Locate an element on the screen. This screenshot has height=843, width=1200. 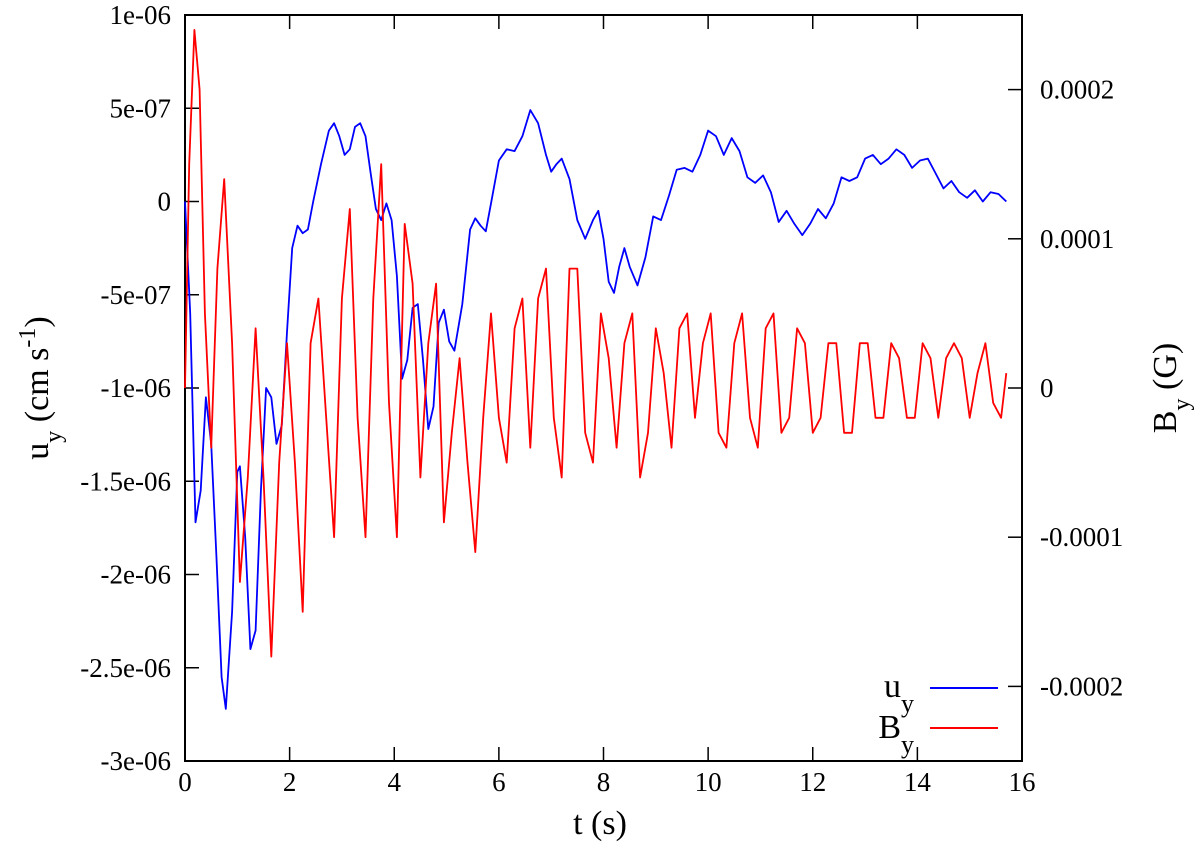
y-axis-label-right: By (G) is located at coordinates (1171, 388).